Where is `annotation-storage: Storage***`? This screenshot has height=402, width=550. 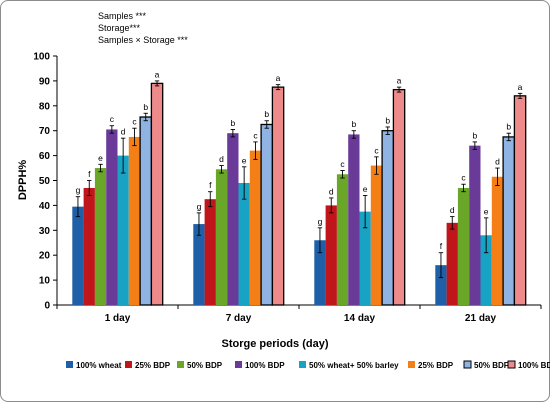
annotation-storage: Storage*** is located at coordinates (119, 28).